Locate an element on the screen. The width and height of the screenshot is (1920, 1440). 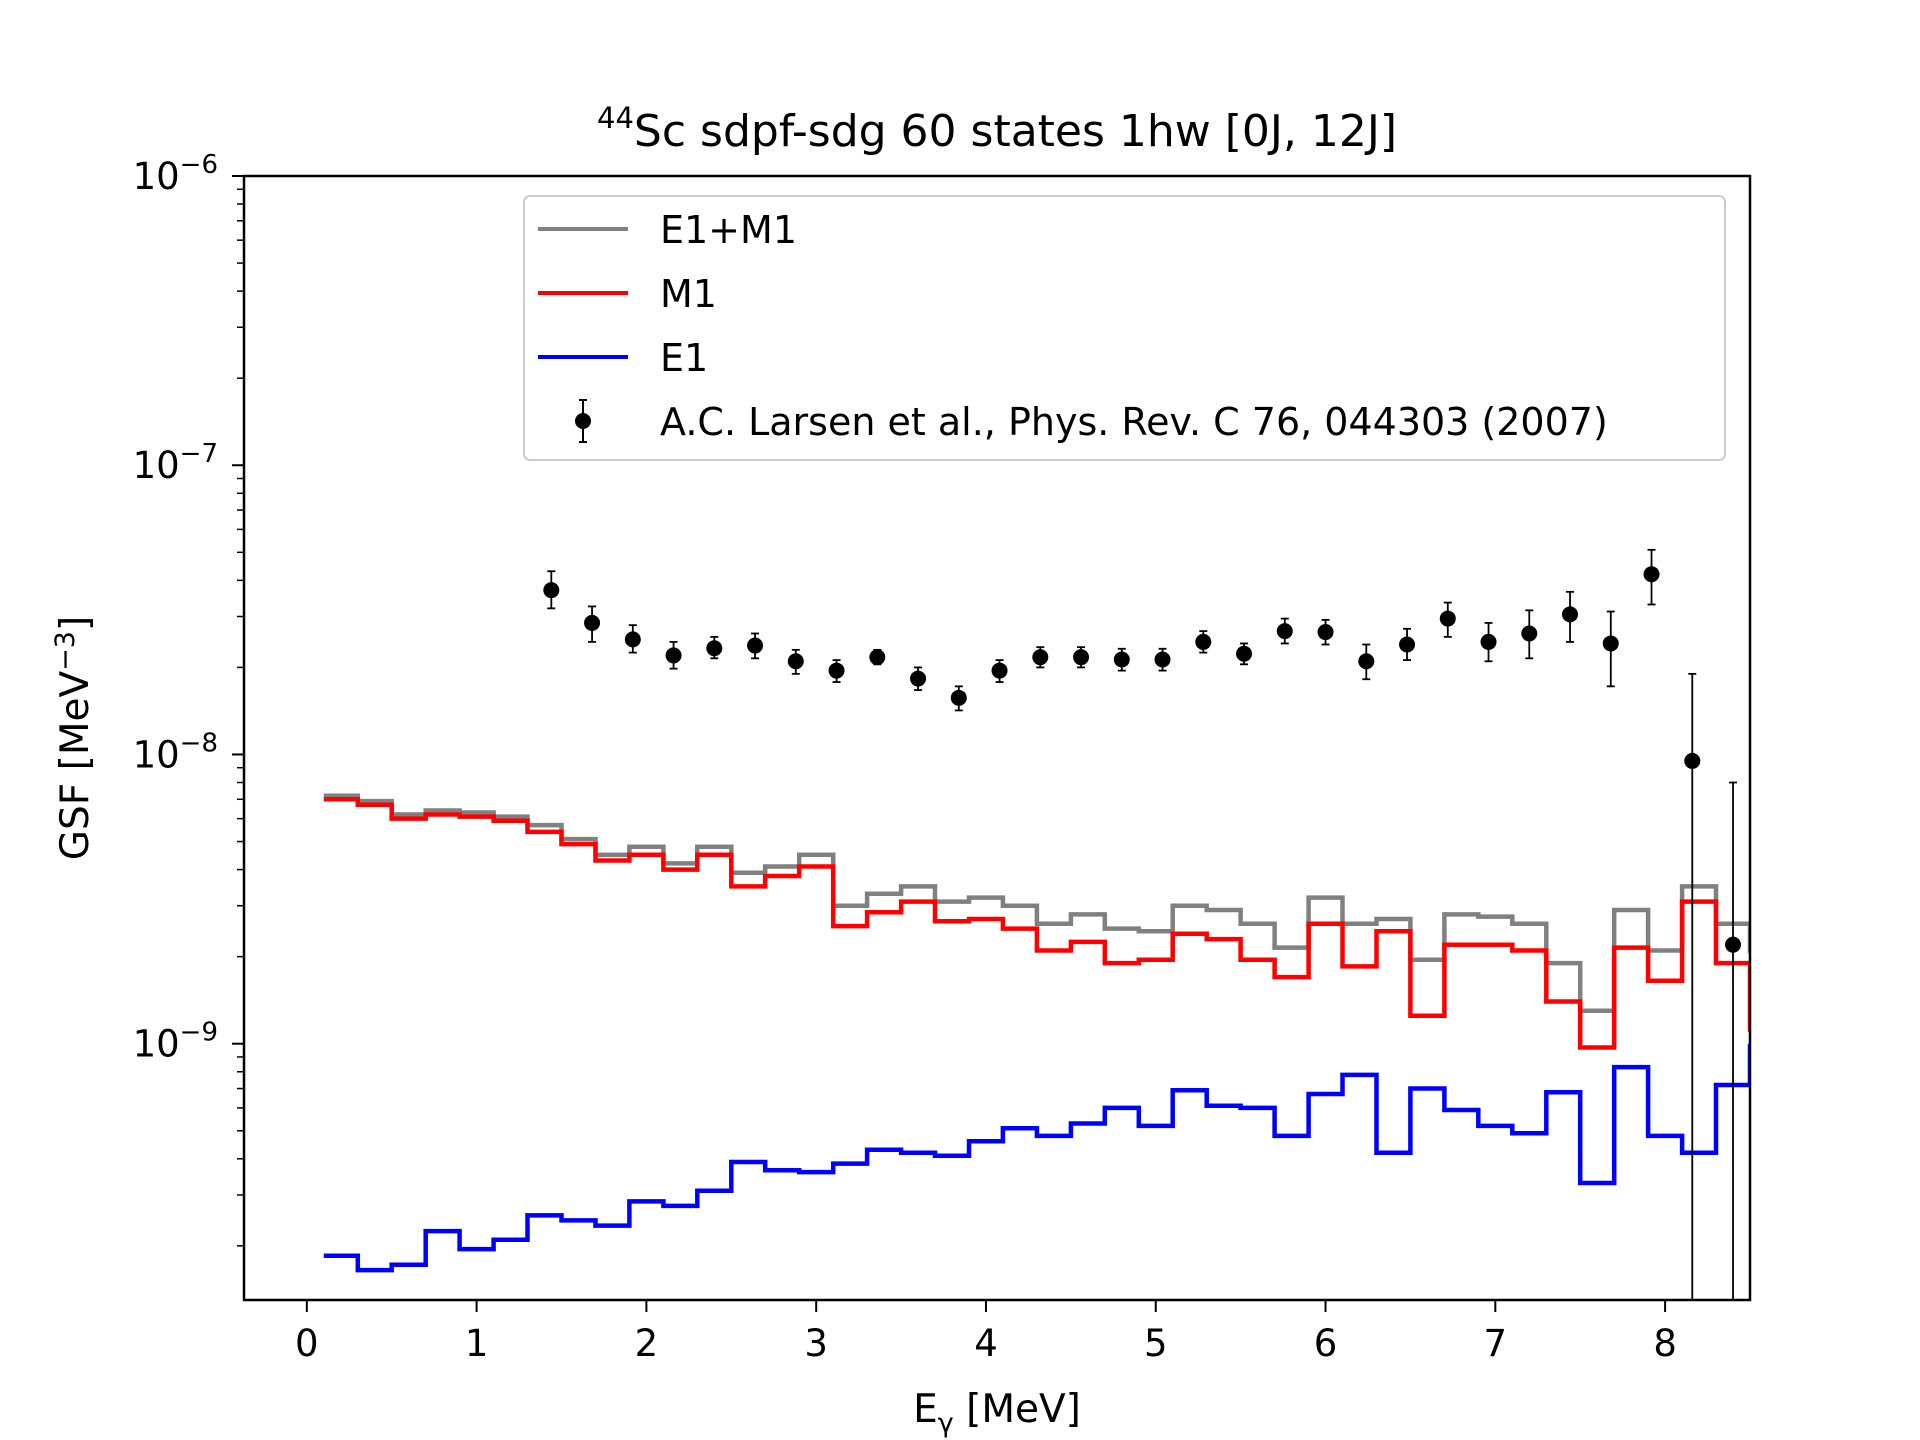
x-tick-label: 4 is located at coordinates (986, 1343).